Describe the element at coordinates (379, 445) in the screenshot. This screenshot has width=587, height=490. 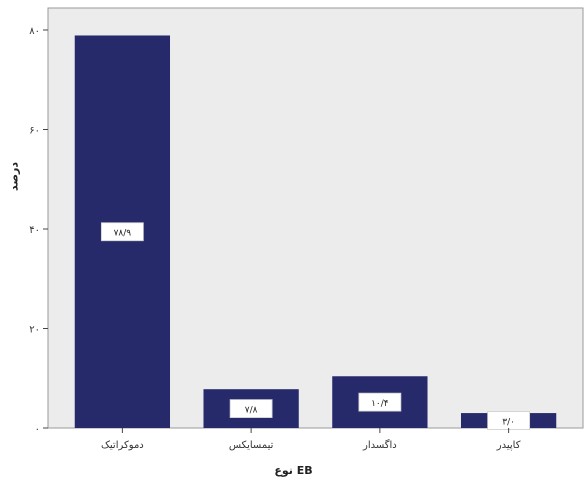
I see `x-tick-label: داگسدار` at that location.